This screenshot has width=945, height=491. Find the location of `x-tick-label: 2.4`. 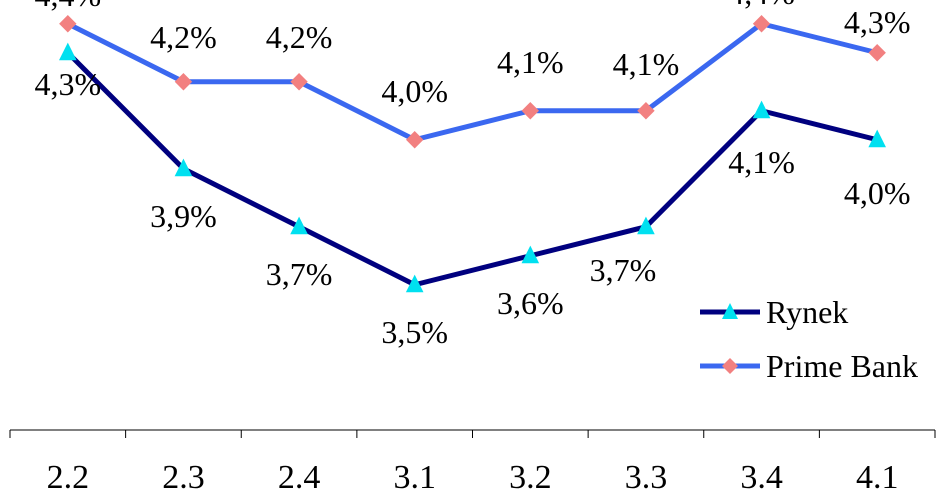

x-tick-label: 2.4 is located at coordinates (299, 475).